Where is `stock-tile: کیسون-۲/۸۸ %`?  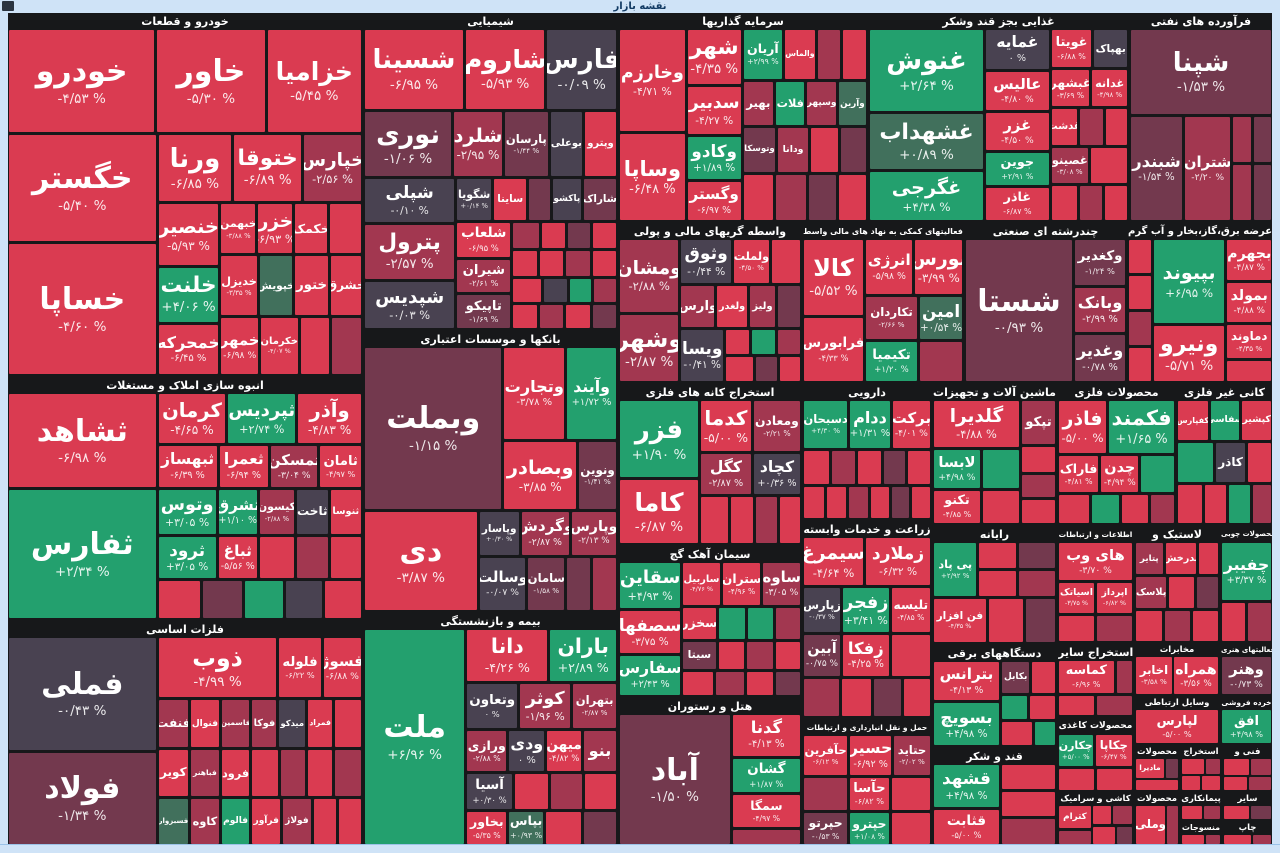
stock-tile: کیسون-۲/۸۸ % is located at coordinates (277, 511).